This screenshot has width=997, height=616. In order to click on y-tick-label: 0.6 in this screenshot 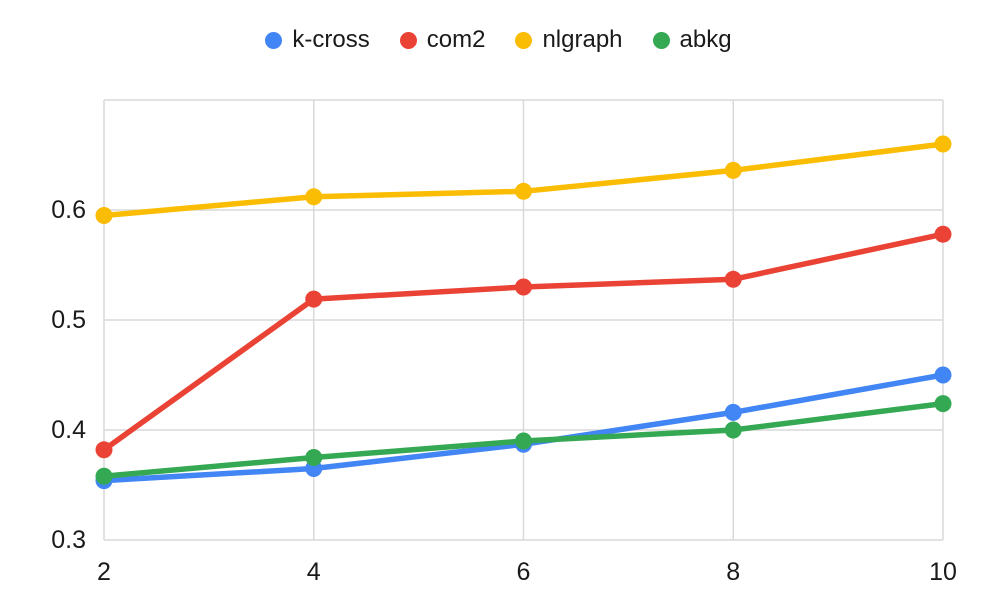, I will do `click(68, 210)`.